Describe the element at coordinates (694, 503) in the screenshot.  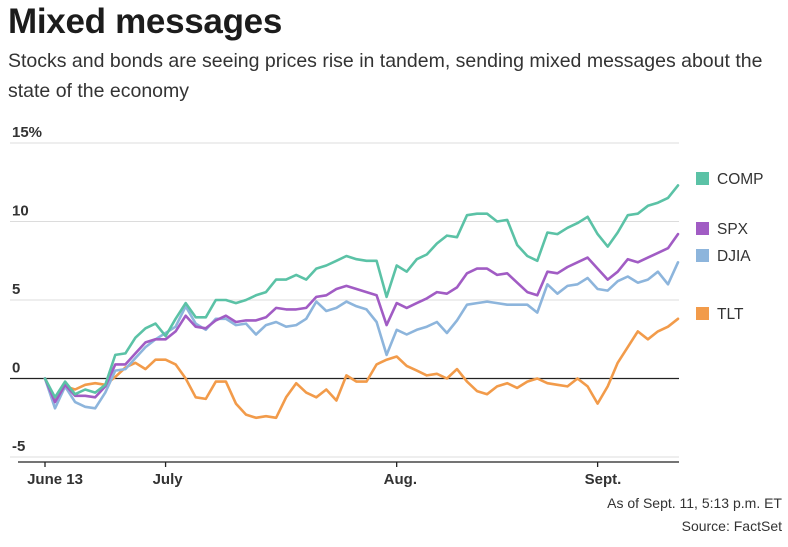
I see `timestamp-note: As of Sept. 11, 5:13 p.m. ET` at that location.